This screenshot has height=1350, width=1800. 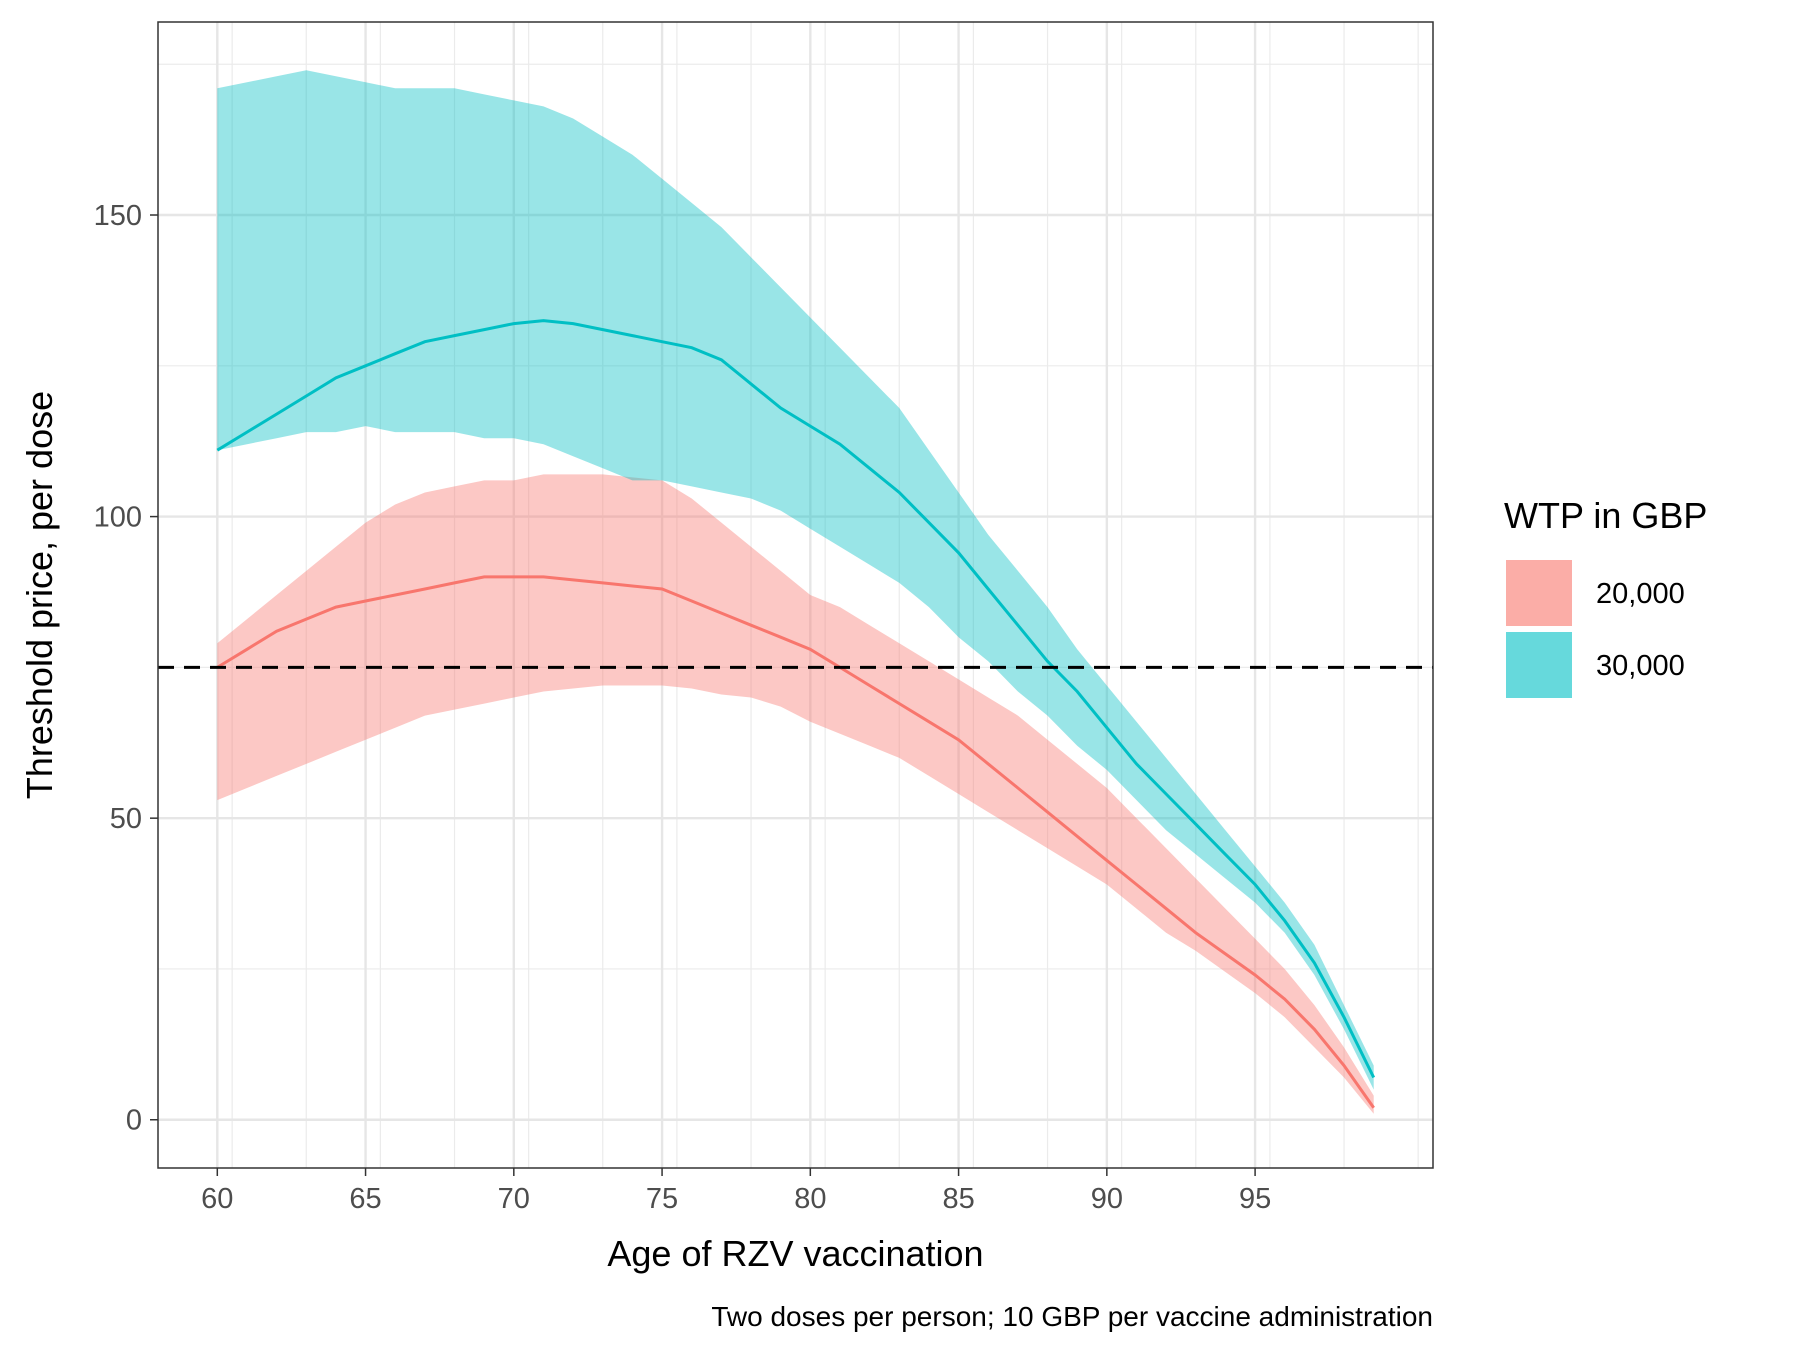 What do you see at coordinates (810, 1199) in the screenshot?
I see `x-tick-label: 80` at bounding box center [810, 1199].